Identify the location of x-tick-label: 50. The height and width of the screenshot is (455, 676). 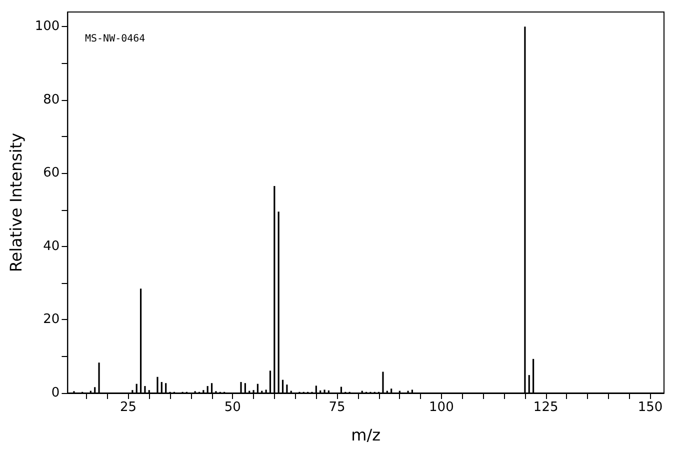
(232, 407).